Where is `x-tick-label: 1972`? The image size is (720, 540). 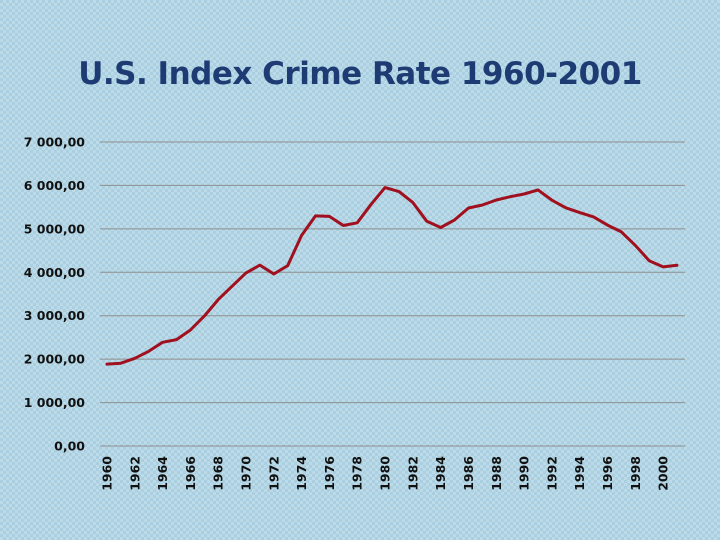
x-tick-label: 1972 is located at coordinates (273, 473).